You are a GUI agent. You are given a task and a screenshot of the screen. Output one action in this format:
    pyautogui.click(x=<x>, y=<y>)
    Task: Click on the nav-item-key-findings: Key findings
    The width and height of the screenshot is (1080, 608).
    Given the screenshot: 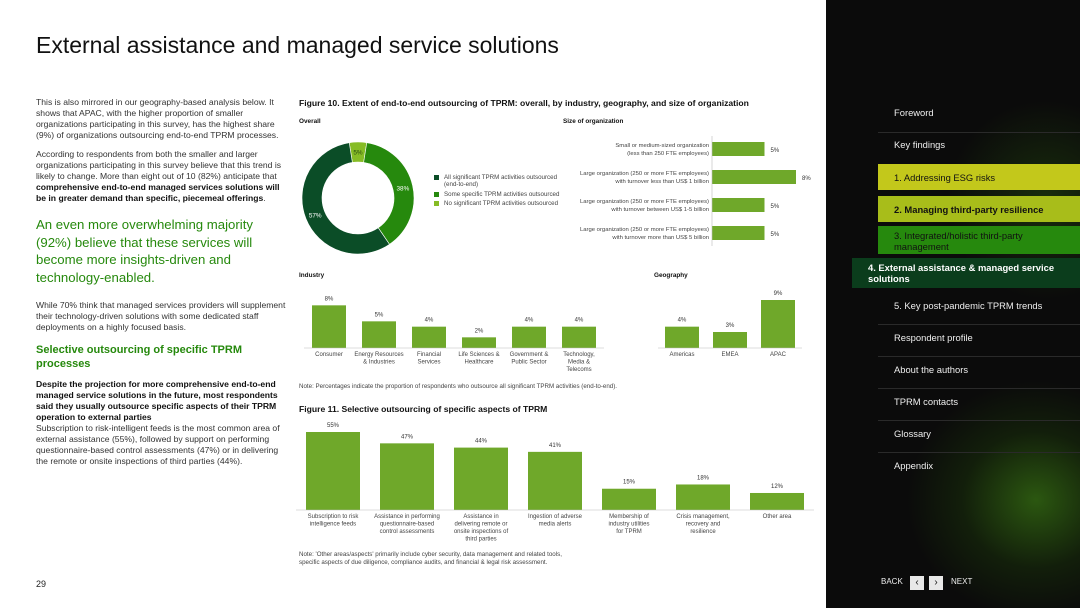 What is the action you would take?
    pyautogui.click(x=979, y=144)
    